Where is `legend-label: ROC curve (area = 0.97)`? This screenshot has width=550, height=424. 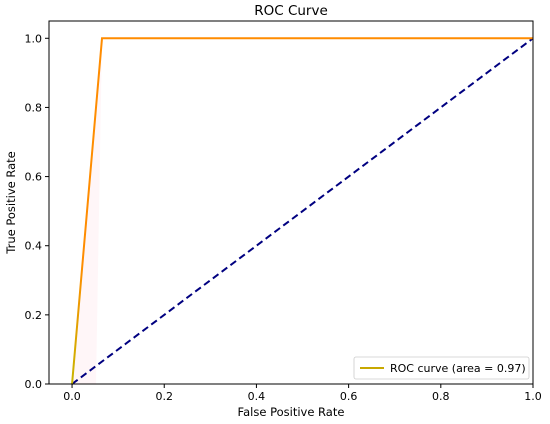 legend-label: ROC curve (area = 0.97) is located at coordinates (458, 368).